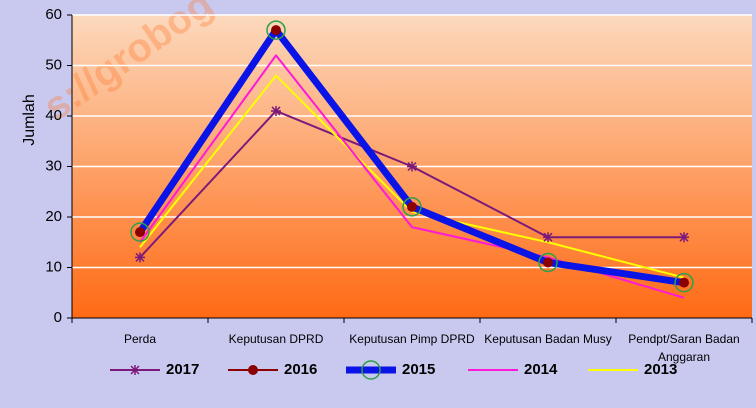  What do you see at coordinates (53, 14) in the screenshot?
I see `y-tick-label: 60` at bounding box center [53, 14].